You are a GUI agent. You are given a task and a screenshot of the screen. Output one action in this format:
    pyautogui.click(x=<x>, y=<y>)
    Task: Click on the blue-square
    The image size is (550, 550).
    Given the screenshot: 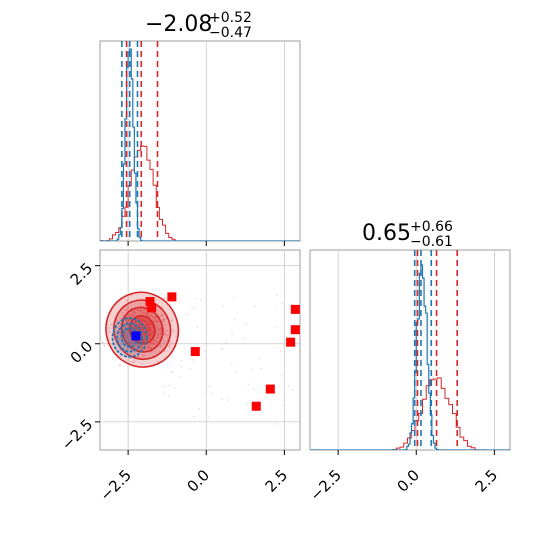 What is the action you would take?
    pyautogui.click(x=136, y=336)
    